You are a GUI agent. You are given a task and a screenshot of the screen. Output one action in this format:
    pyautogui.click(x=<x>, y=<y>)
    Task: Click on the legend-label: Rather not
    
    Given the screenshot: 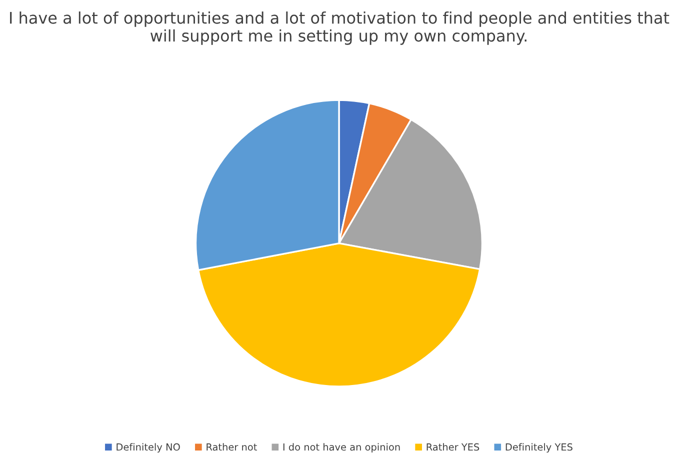 What is the action you would take?
    pyautogui.click(x=231, y=447)
    